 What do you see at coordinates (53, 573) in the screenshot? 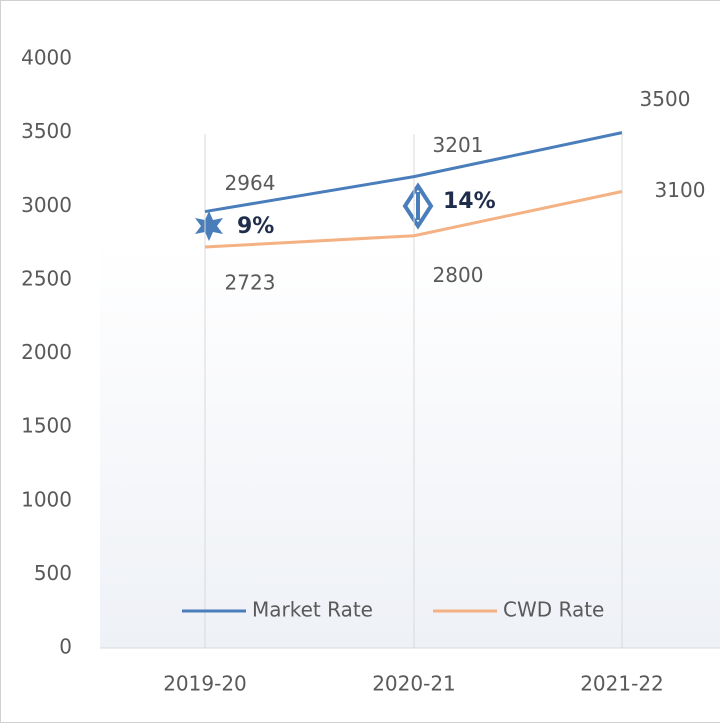
I see `y-tick-label: 500` at bounding box center [53, 573].